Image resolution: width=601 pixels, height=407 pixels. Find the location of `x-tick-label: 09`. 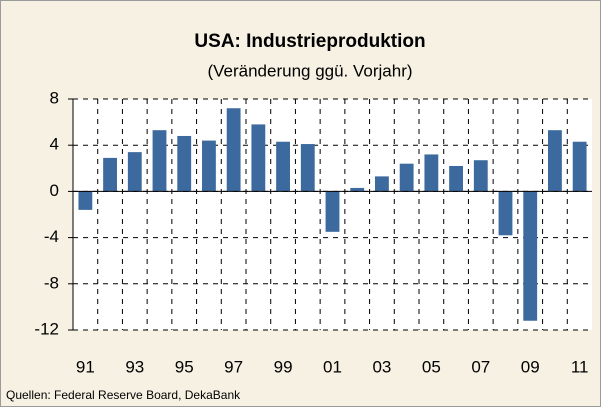

x-tick-label: 09 is located at coordinates (530, 366).